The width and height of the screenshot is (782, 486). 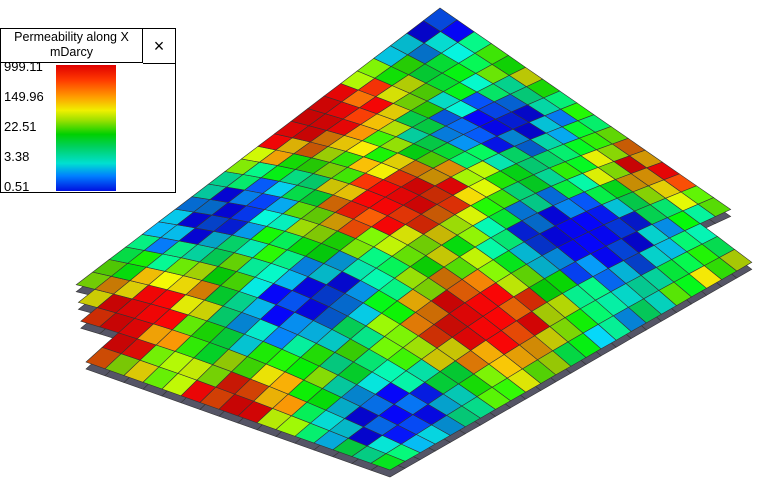 I want to click on legend-header: Permeability along X mDarcy, so click(x=72, y=46).